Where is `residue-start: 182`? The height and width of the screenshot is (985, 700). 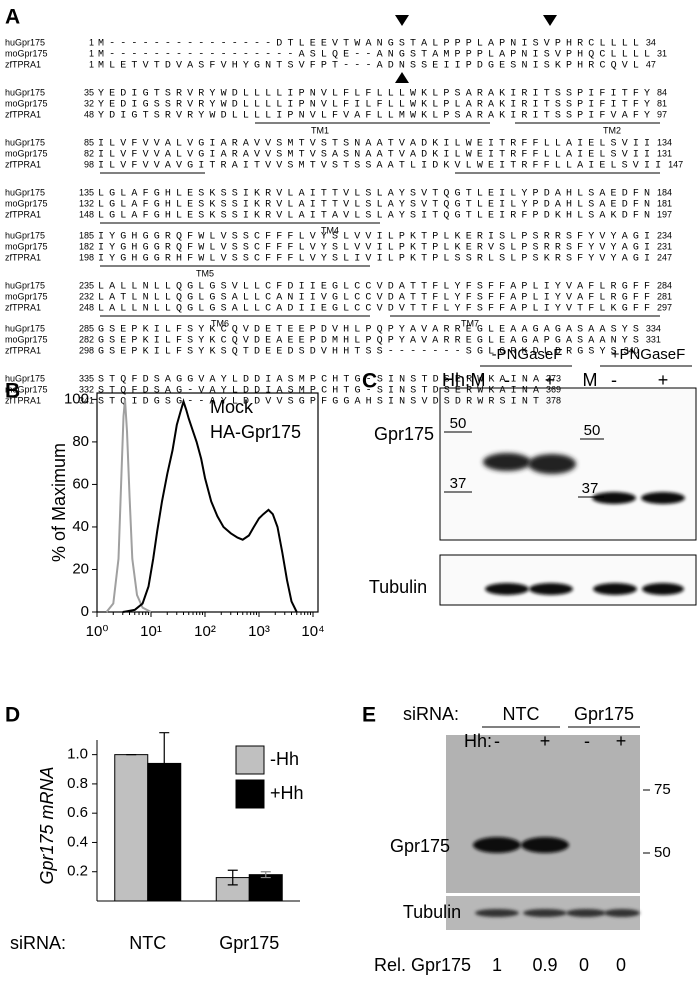
residue-start: 182 is located at coordinates (86, 246).